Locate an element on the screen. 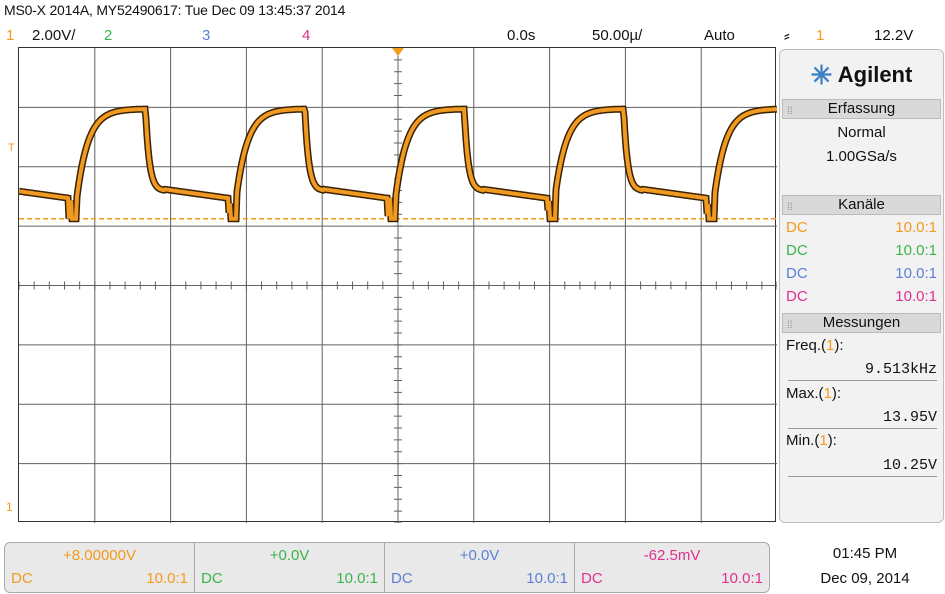  trigger-level-marker: T is located at coordinates (11, 148).